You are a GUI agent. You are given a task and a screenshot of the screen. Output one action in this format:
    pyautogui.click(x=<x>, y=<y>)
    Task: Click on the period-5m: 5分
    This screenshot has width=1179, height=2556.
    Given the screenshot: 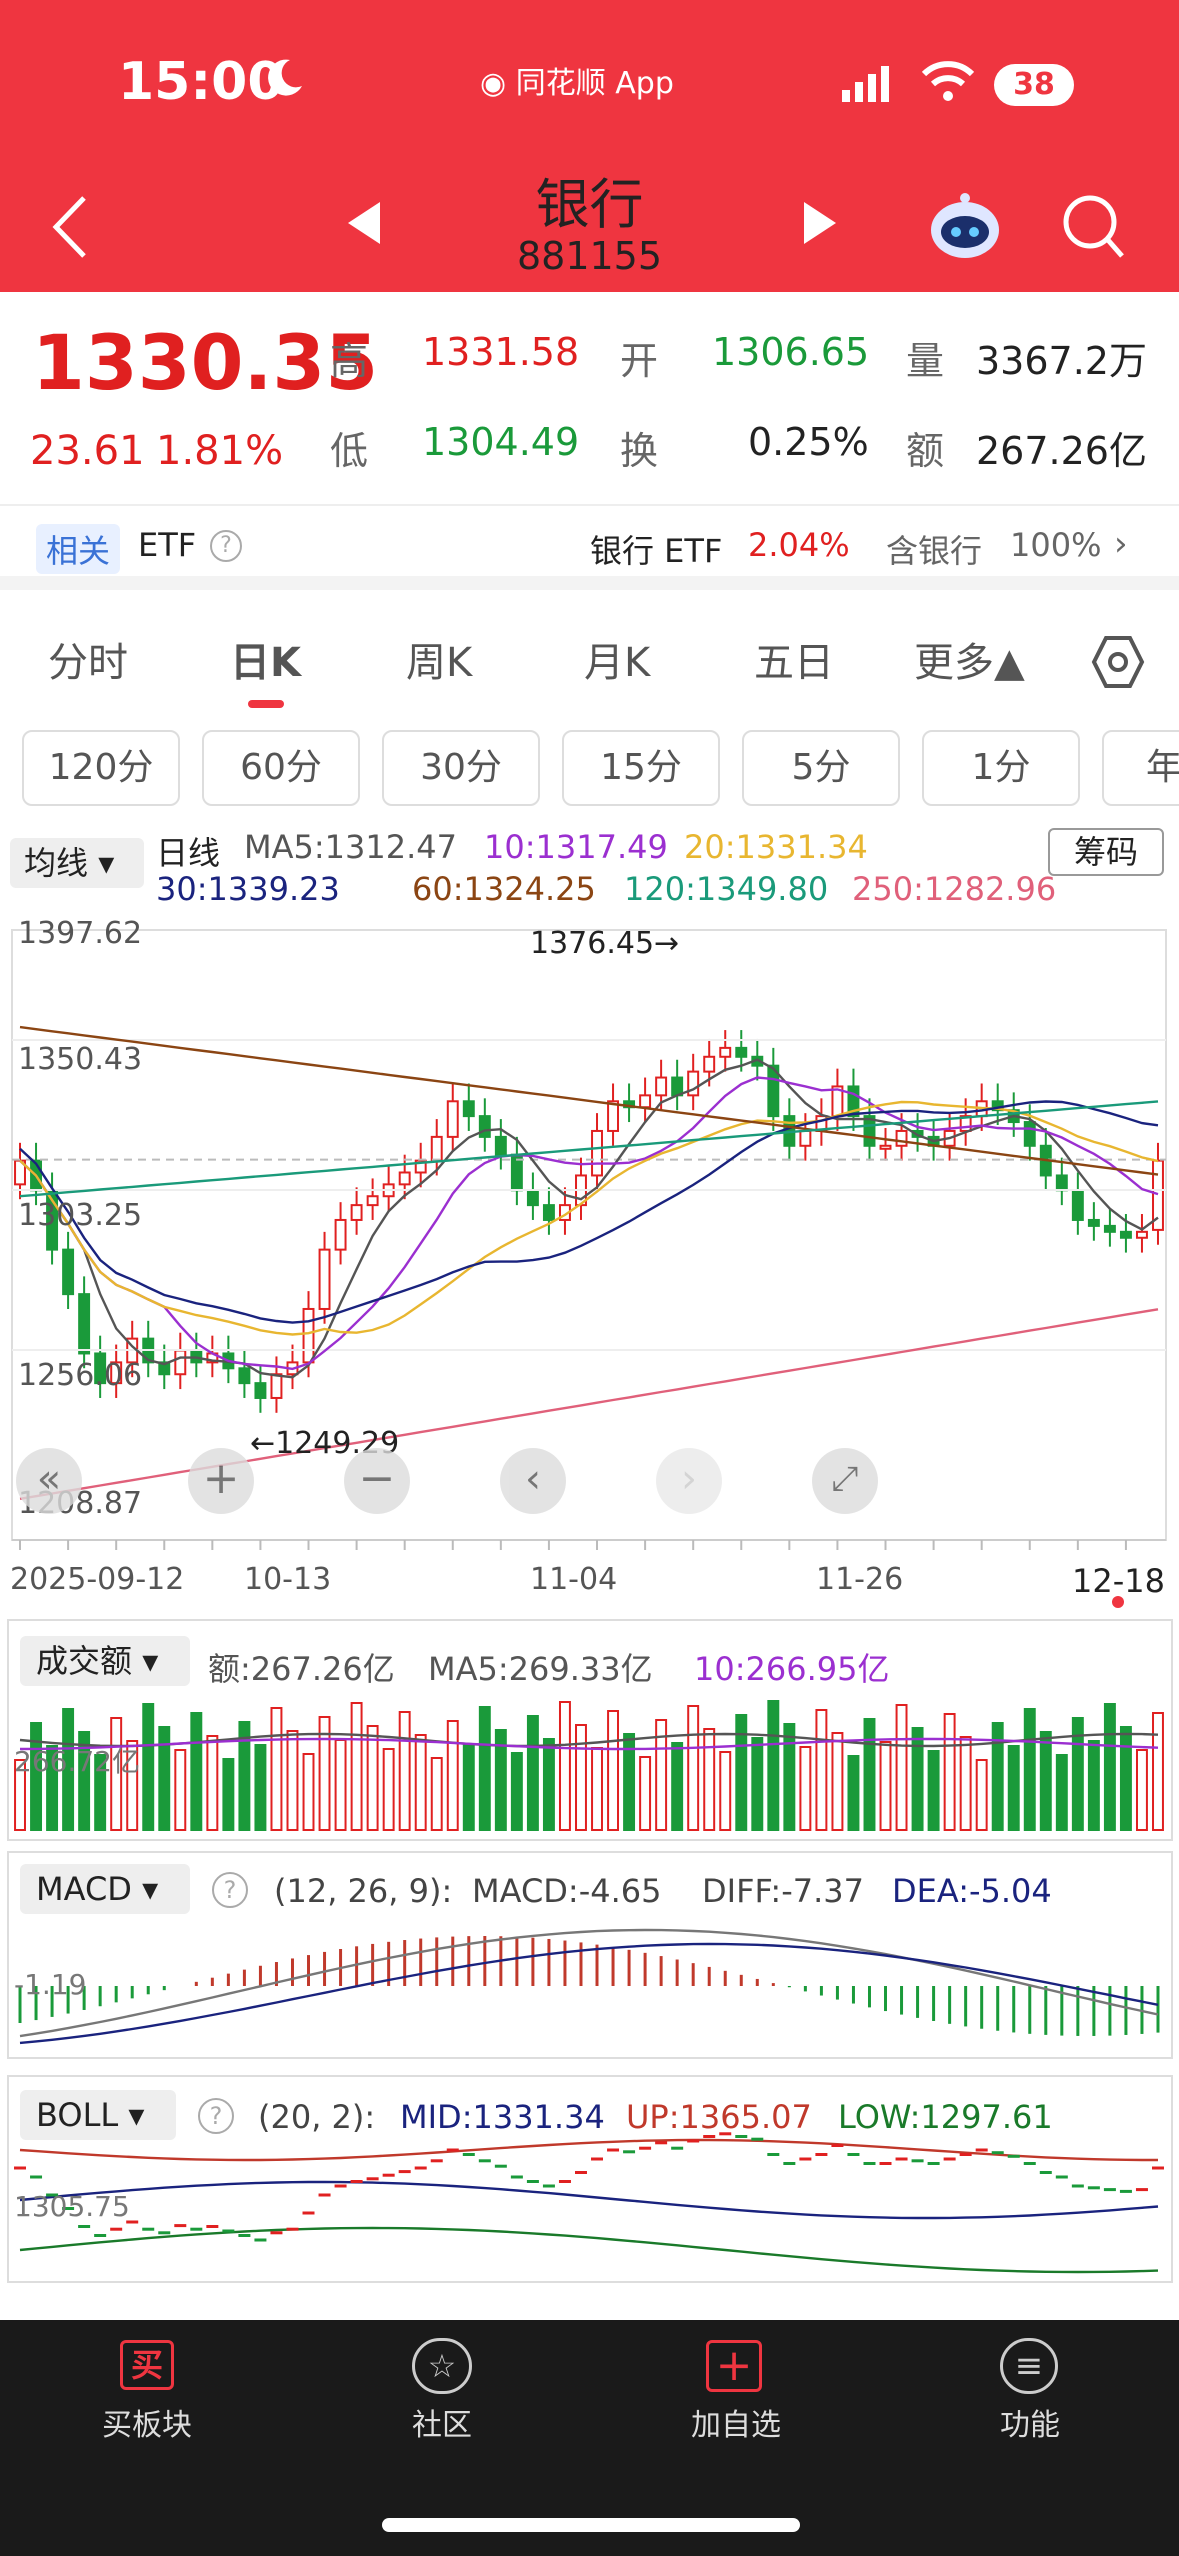 What is the action you would take?
    pyautogui.click(x=821, y=768)
    